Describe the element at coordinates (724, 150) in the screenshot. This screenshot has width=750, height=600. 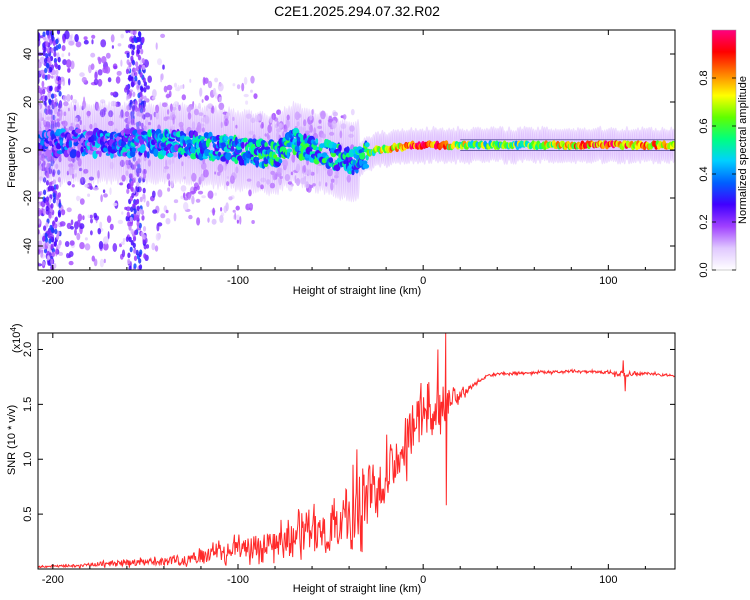
I see `colorbar-frame` at that location.